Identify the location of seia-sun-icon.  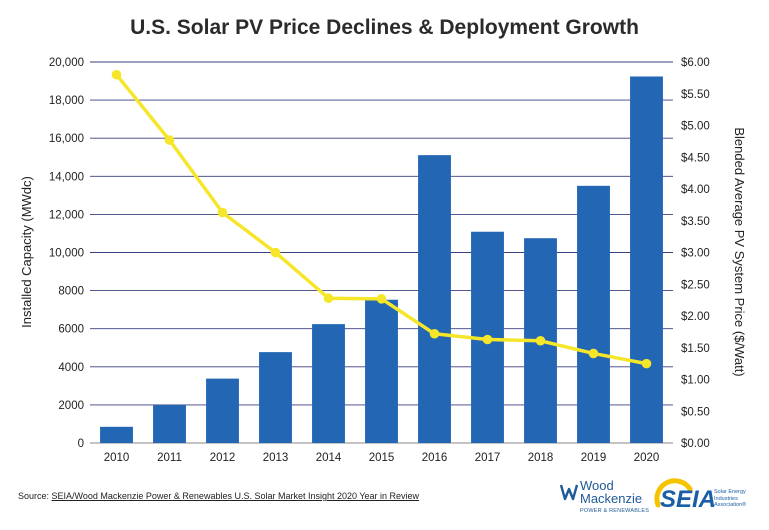
(673, 493).